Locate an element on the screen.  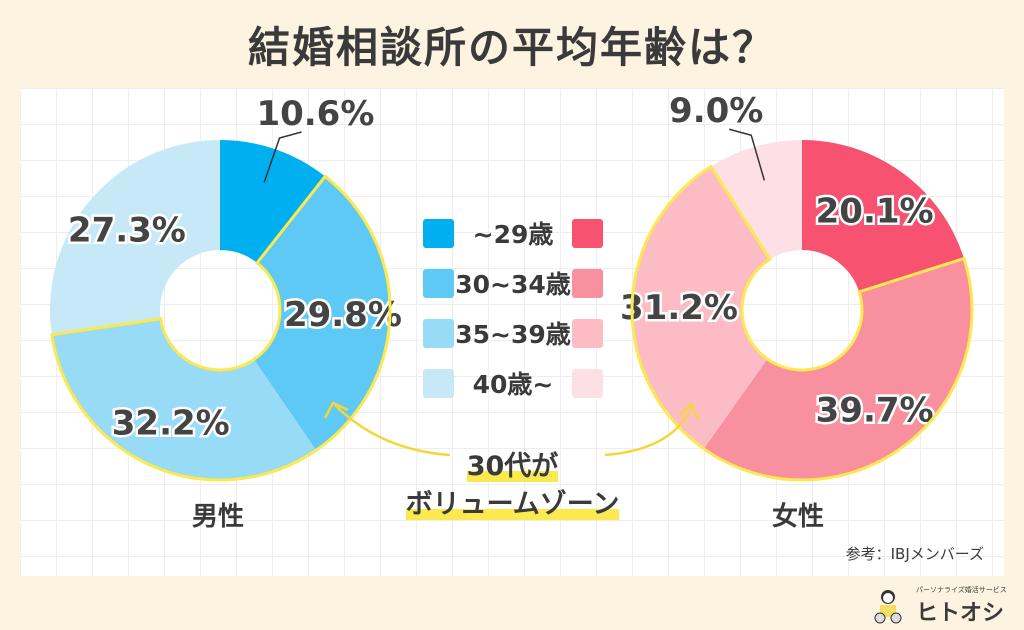
callout-line: 30代が is located at coordinates (512, 466).